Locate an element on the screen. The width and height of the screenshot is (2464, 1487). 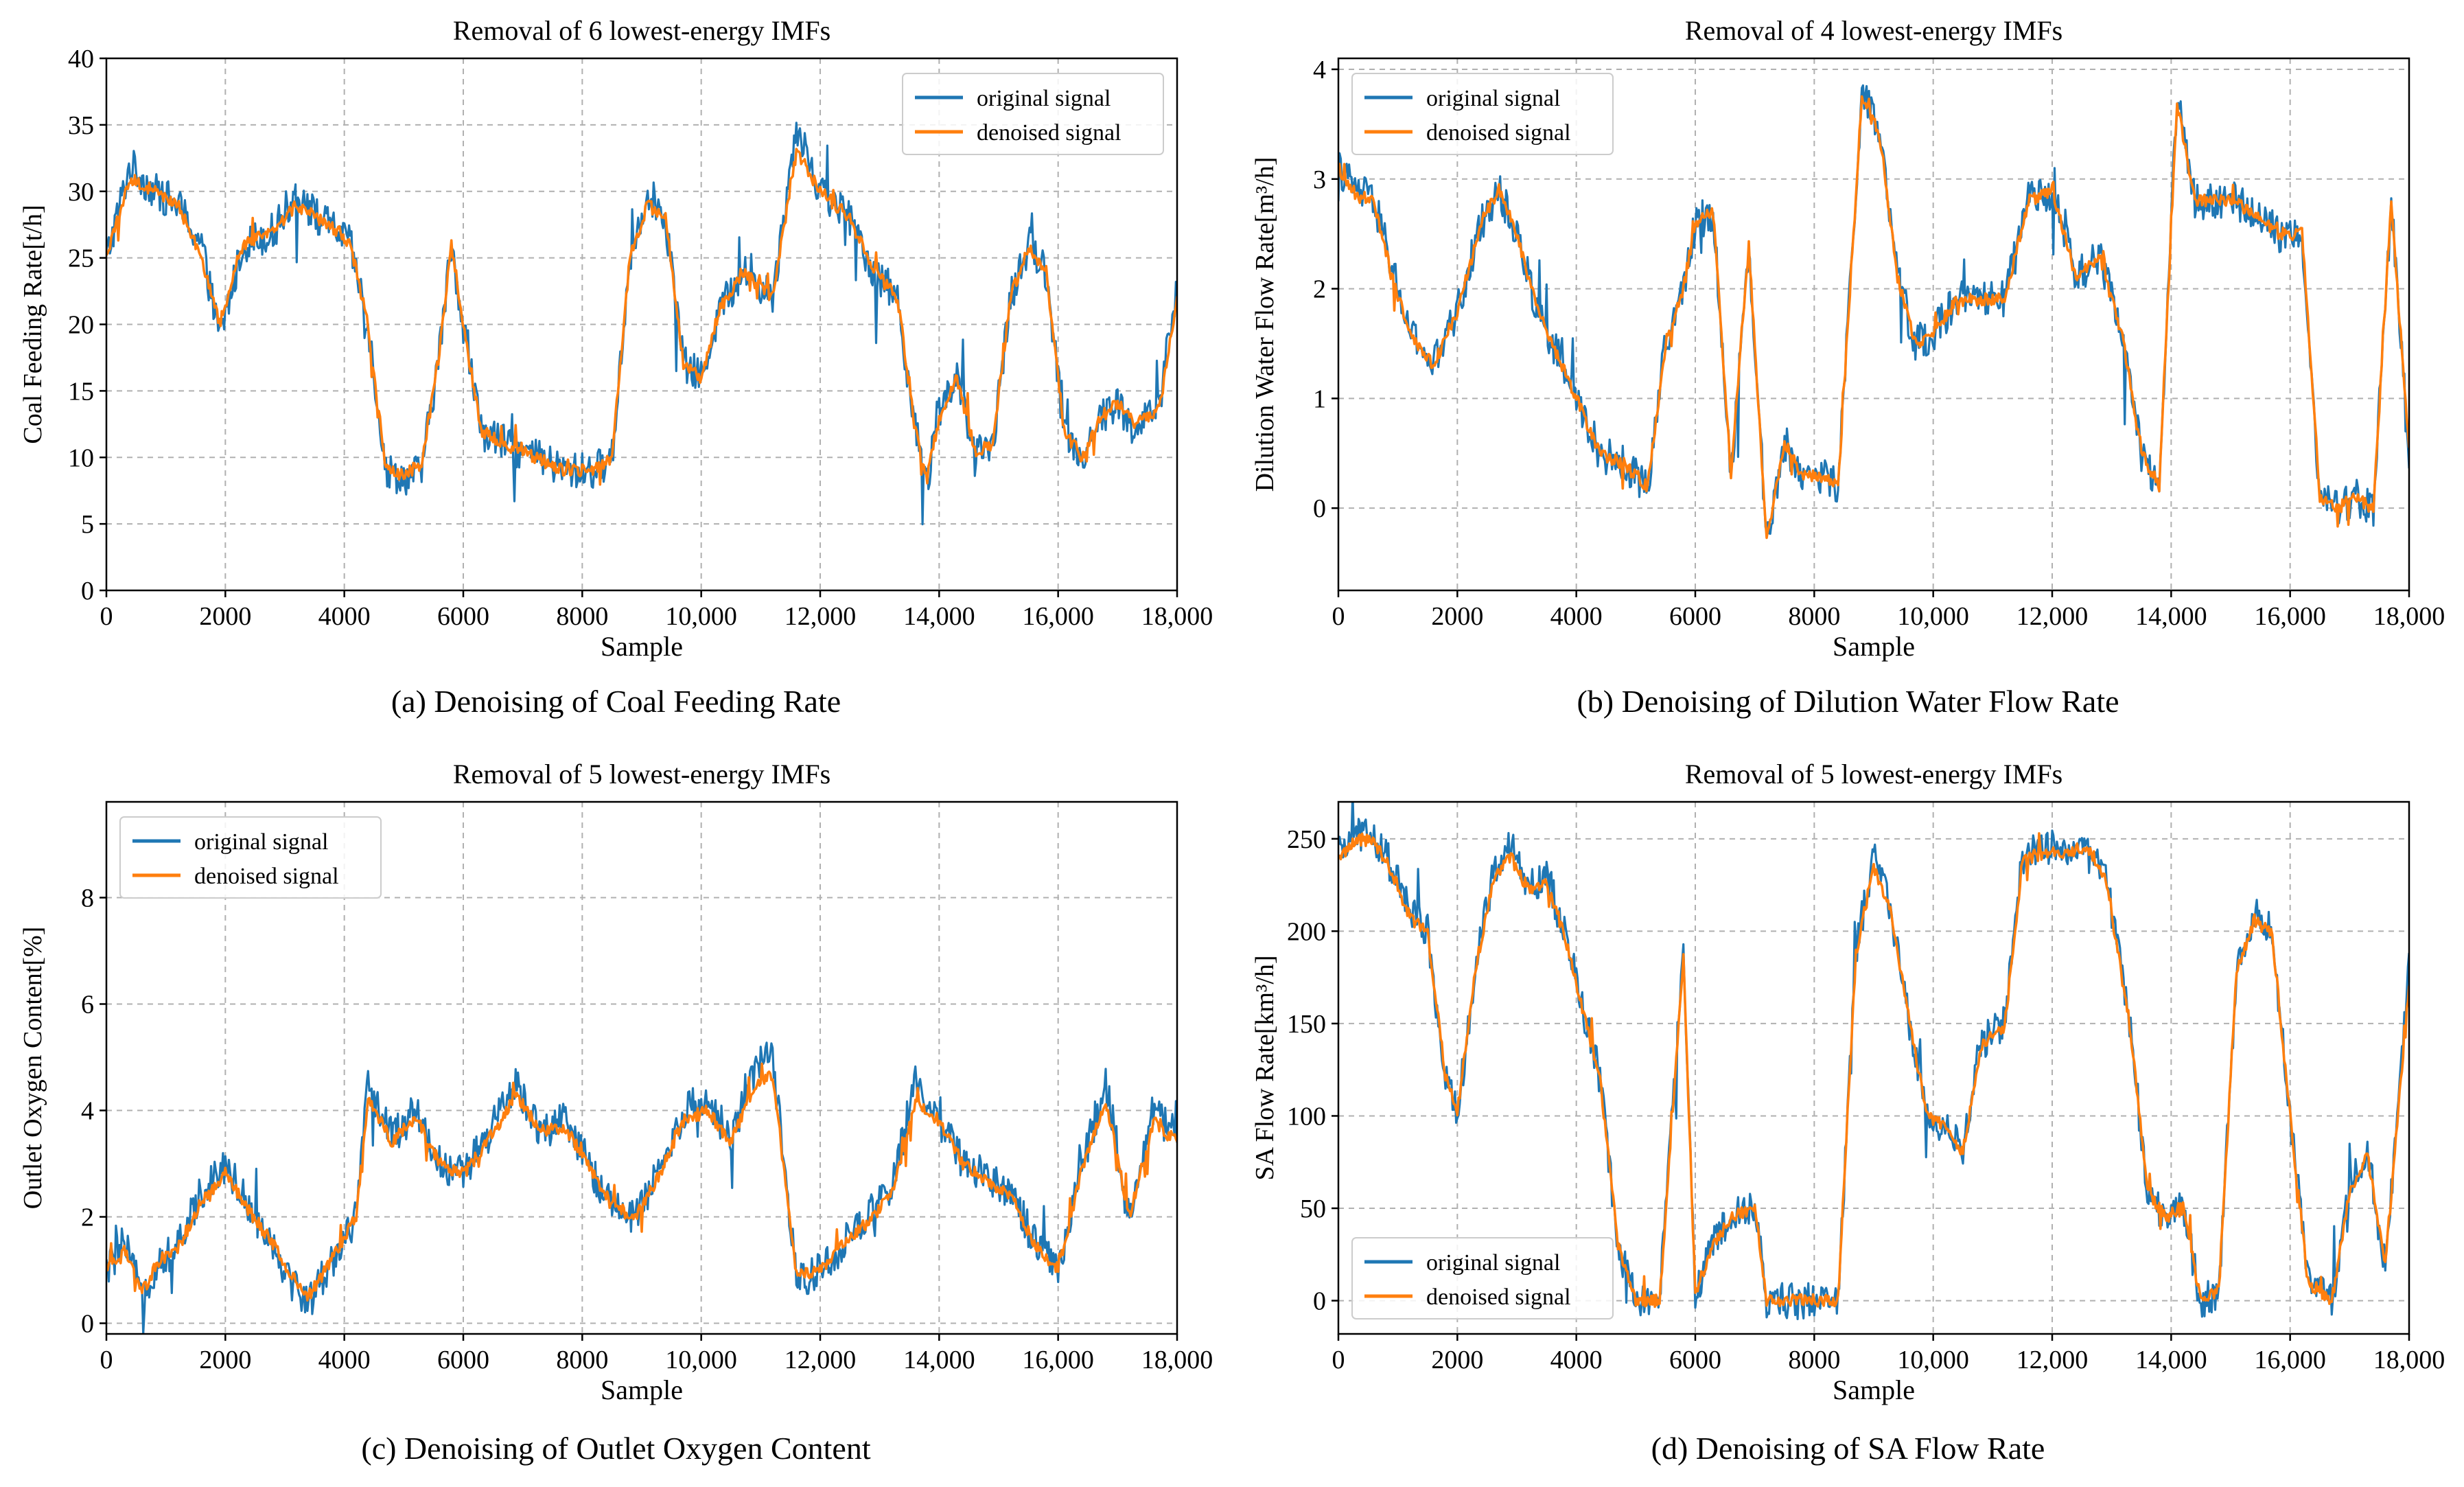
y-tick-label: 30 is located at coordinates (81, 192).